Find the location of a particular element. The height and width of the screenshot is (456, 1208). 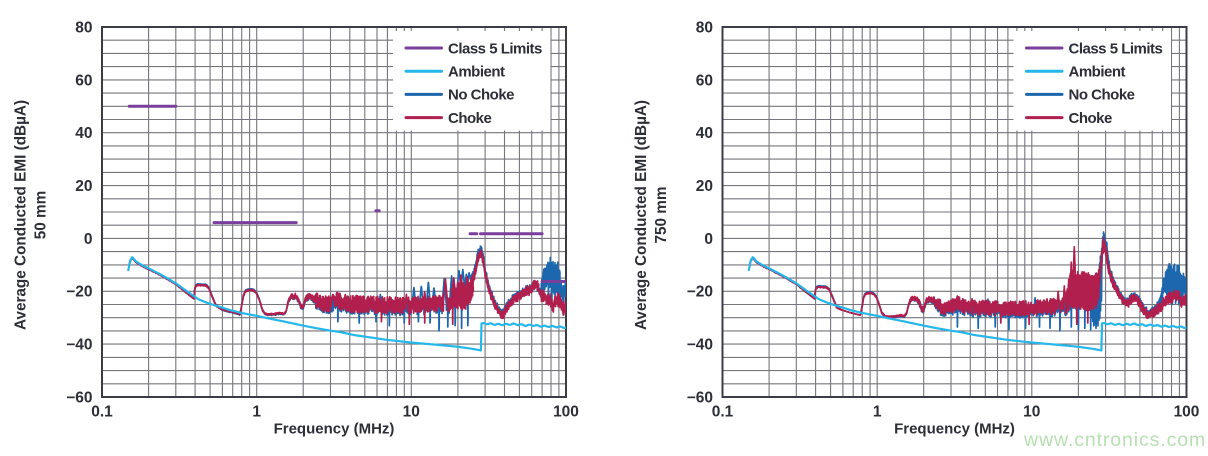

svg-text: 750 mm is located at coordinates (661, 215).